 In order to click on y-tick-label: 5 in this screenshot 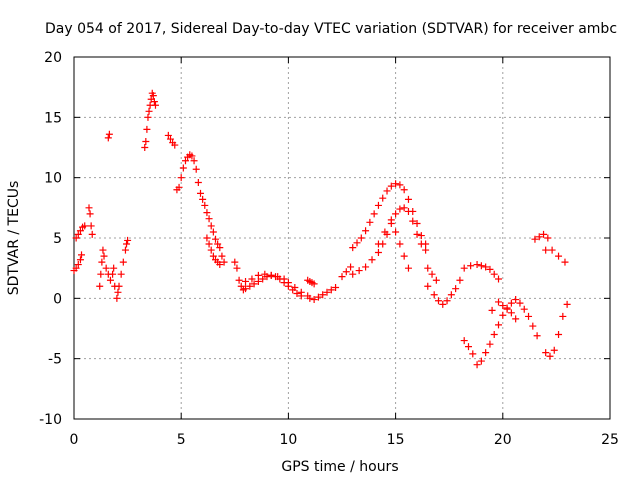, I will do `click(57, 239)`.